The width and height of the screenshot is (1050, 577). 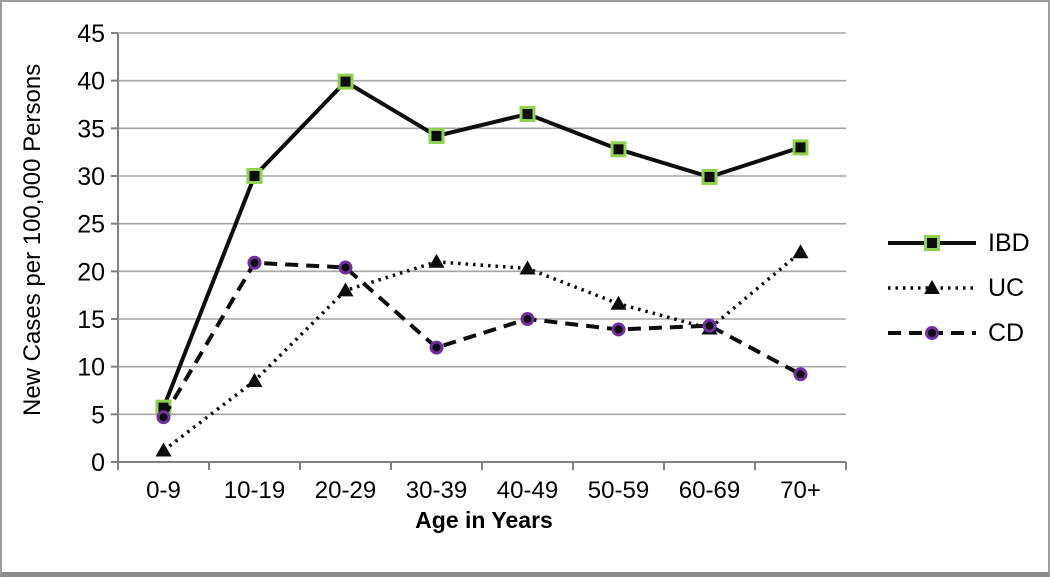 I want to click on legend-item-ibd: IBD, so click(x=958, y=243).